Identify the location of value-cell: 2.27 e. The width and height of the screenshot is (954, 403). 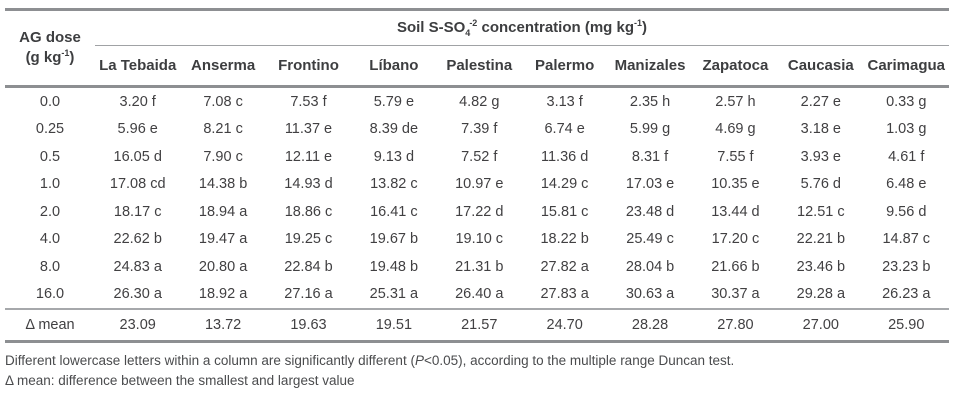
(820, 101).